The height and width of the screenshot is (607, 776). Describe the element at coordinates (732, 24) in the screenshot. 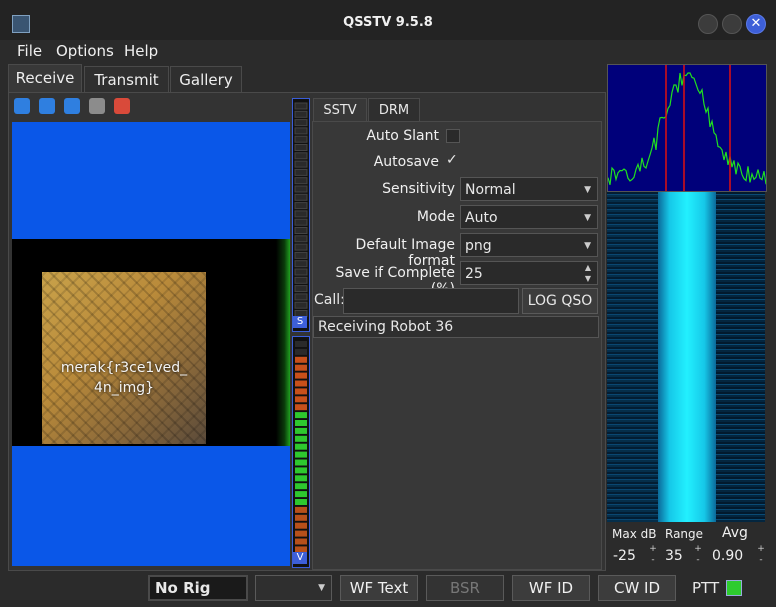

I see `maximize-button` at that location.